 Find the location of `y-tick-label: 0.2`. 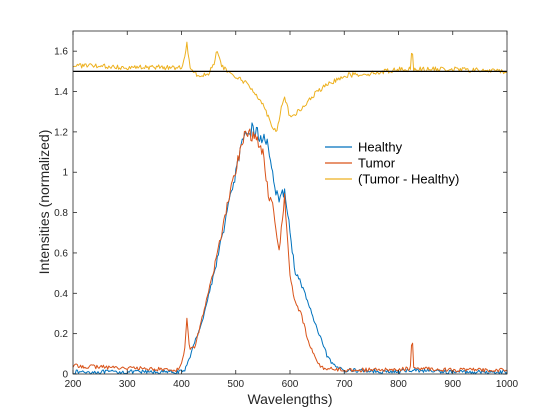

y-tick-label: 0.2 is located at coordinates (61, 334).